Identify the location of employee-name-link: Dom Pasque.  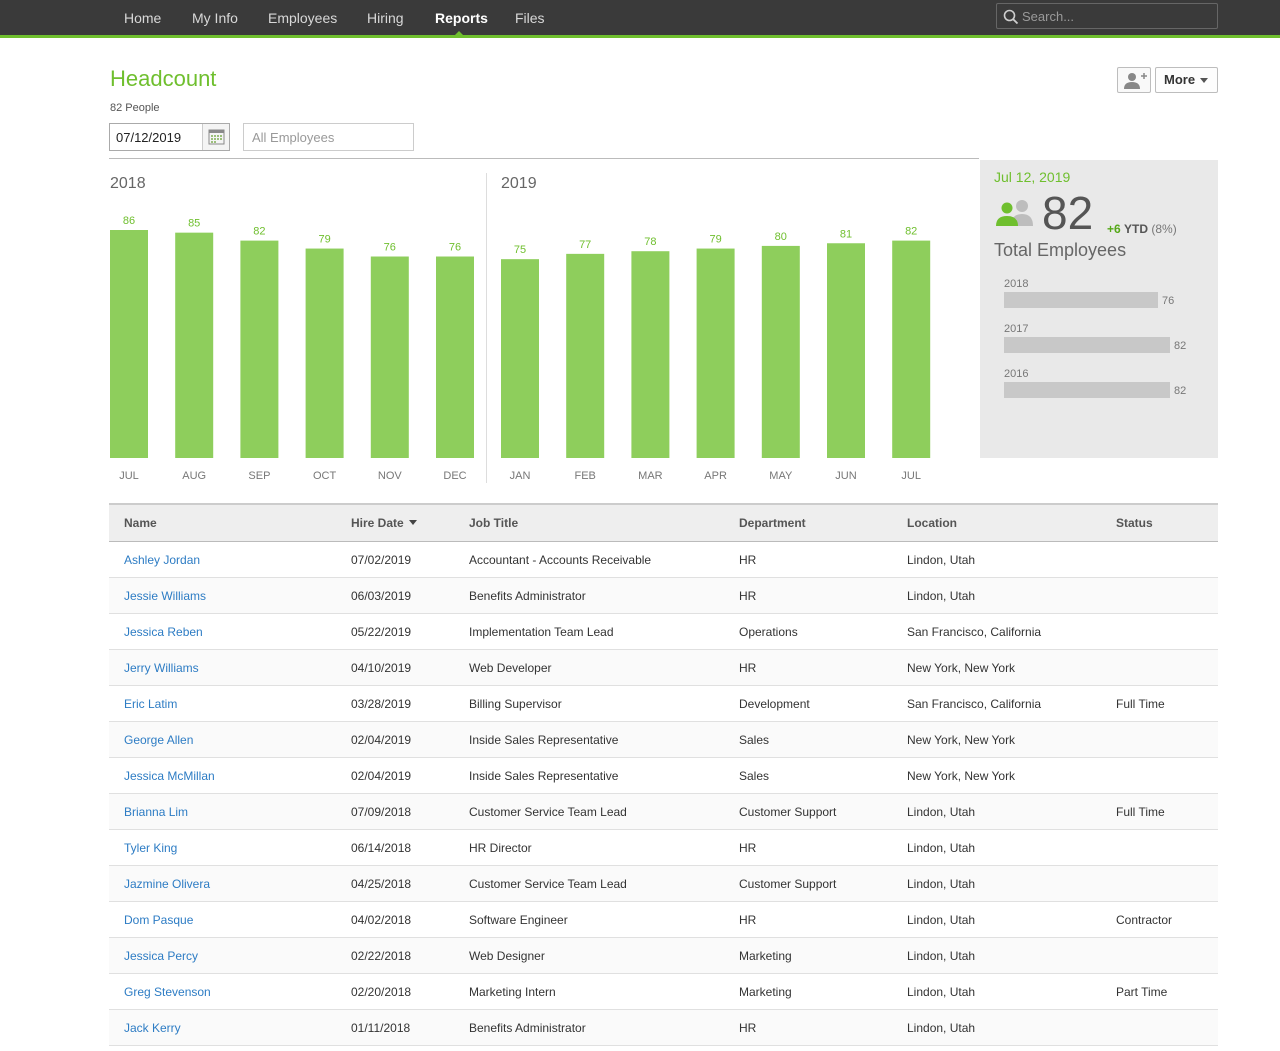
(159, 920).